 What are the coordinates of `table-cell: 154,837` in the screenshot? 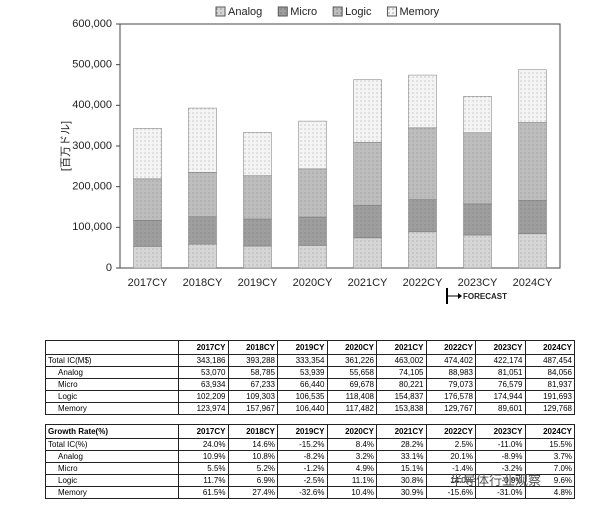 It's located at (401, 396).